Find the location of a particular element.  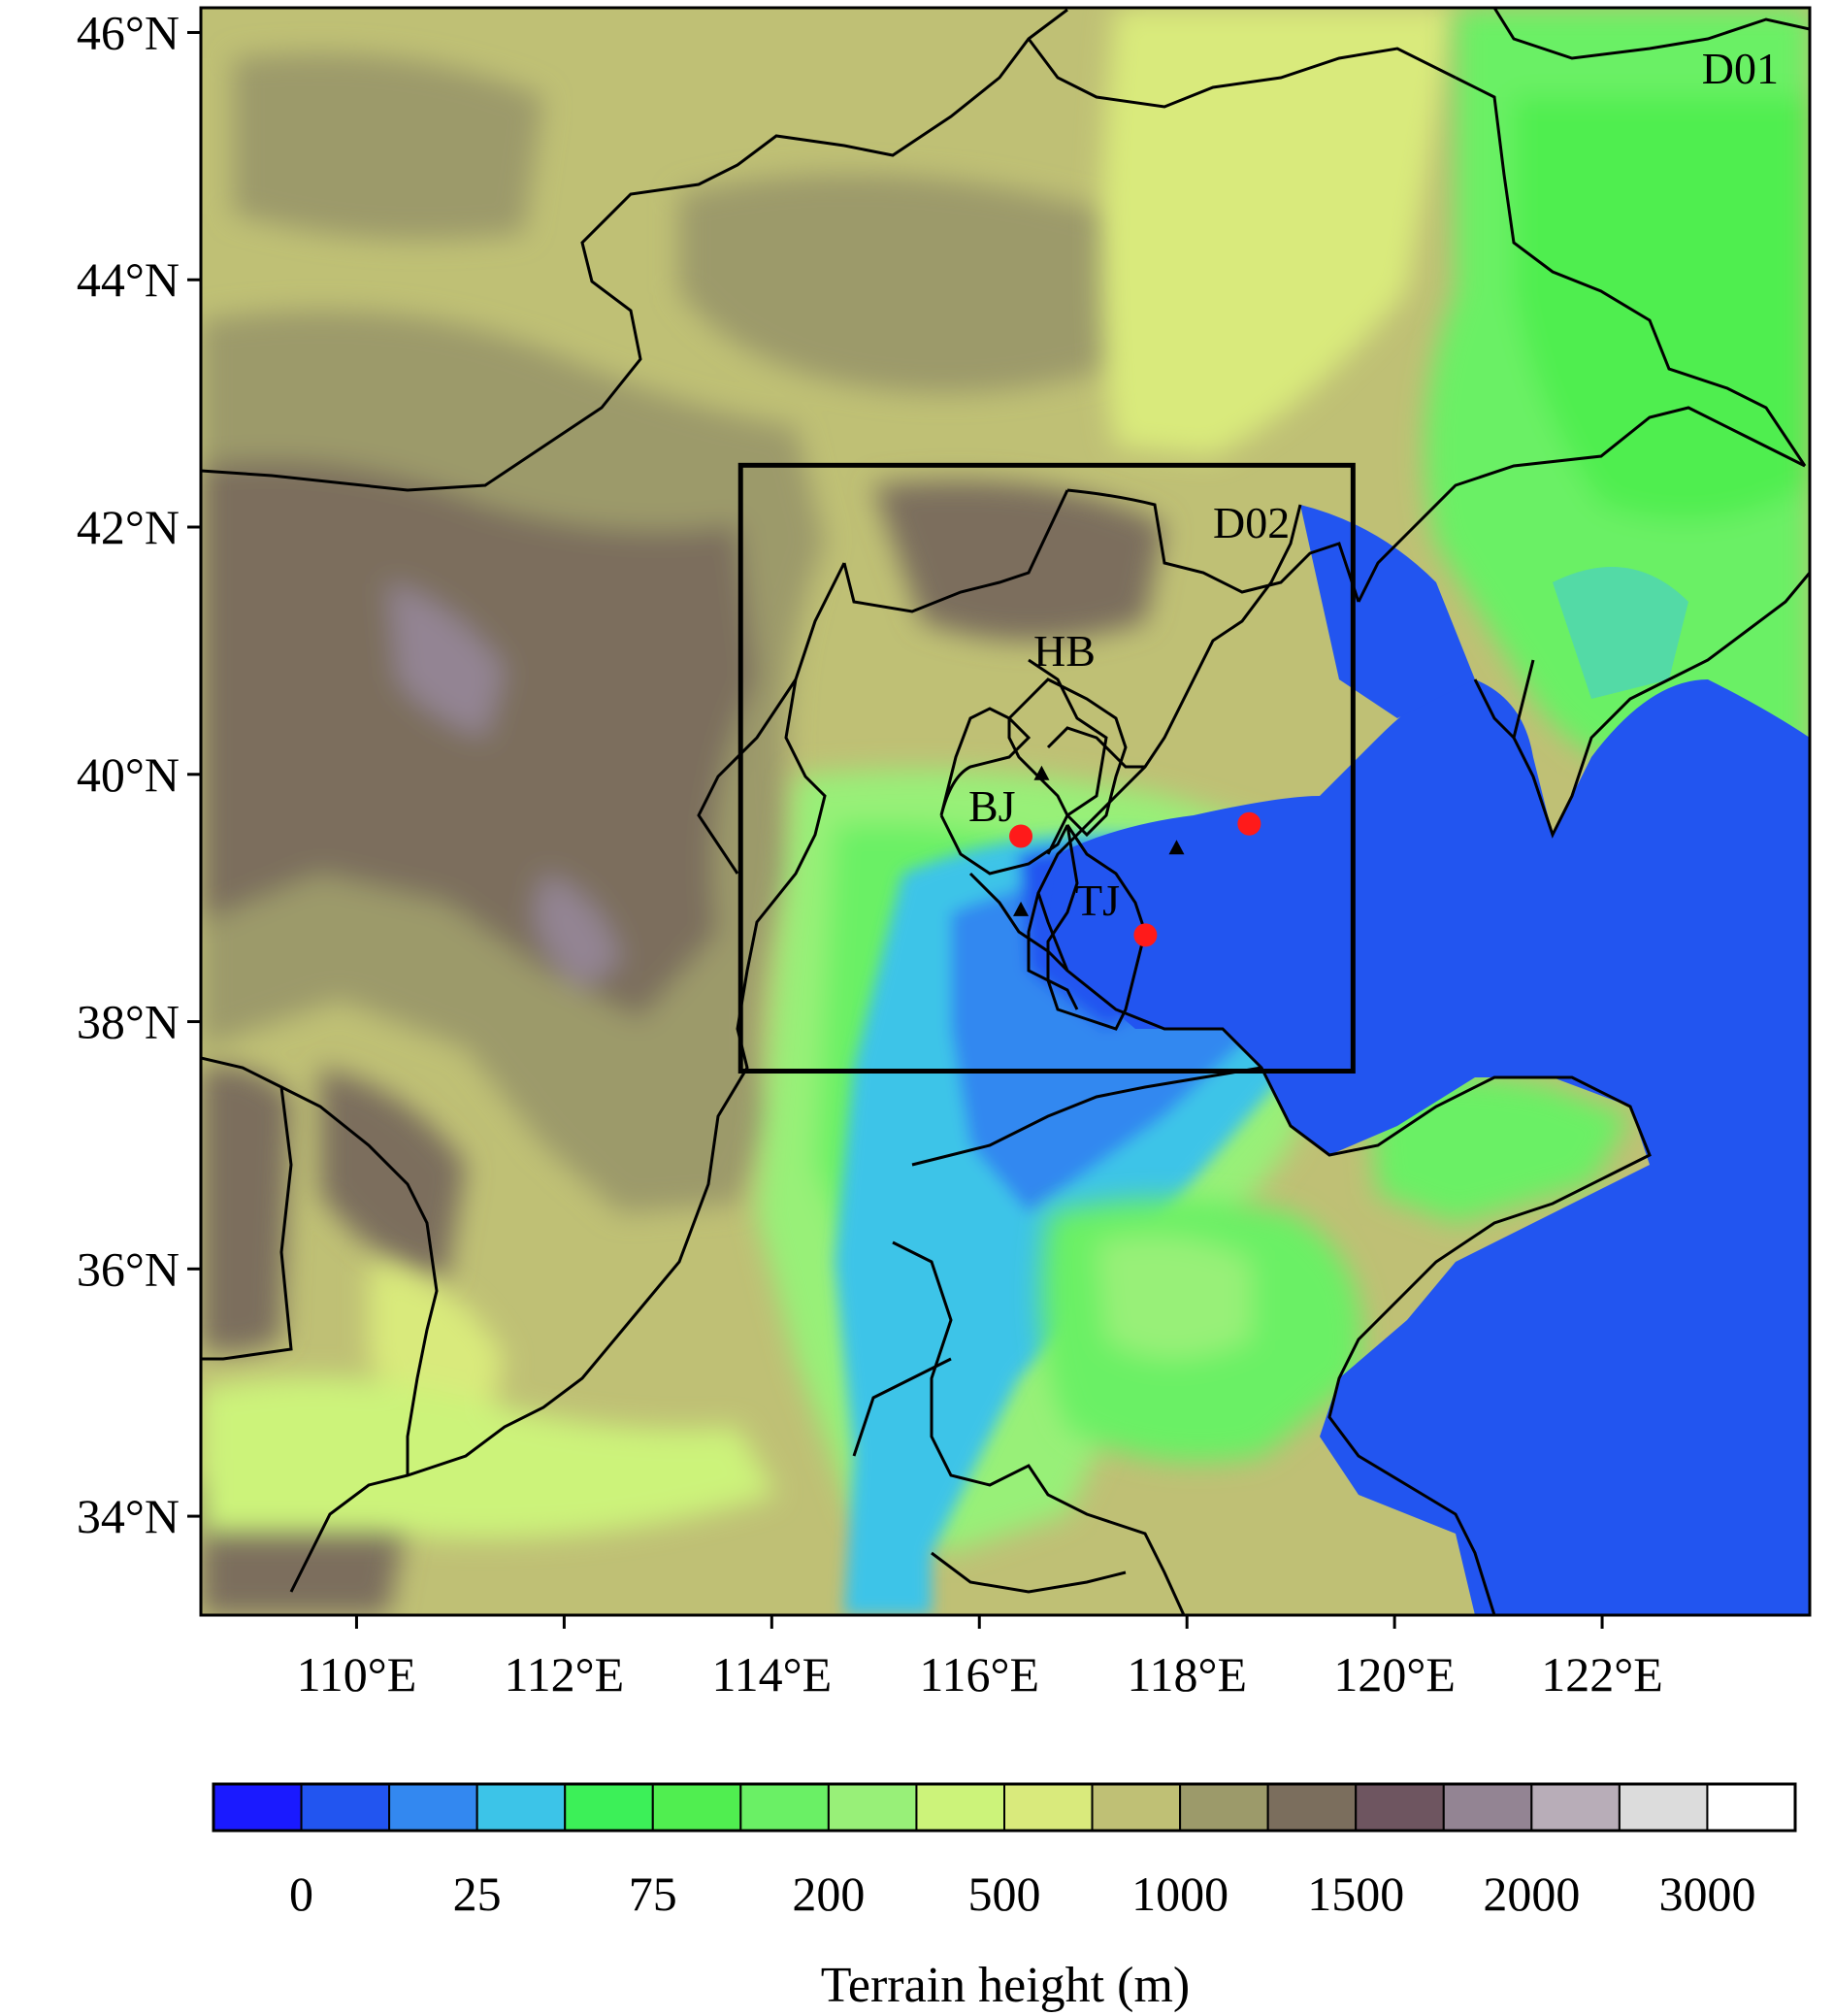

colorbar-frame is located at coordinates (1004, 1807).